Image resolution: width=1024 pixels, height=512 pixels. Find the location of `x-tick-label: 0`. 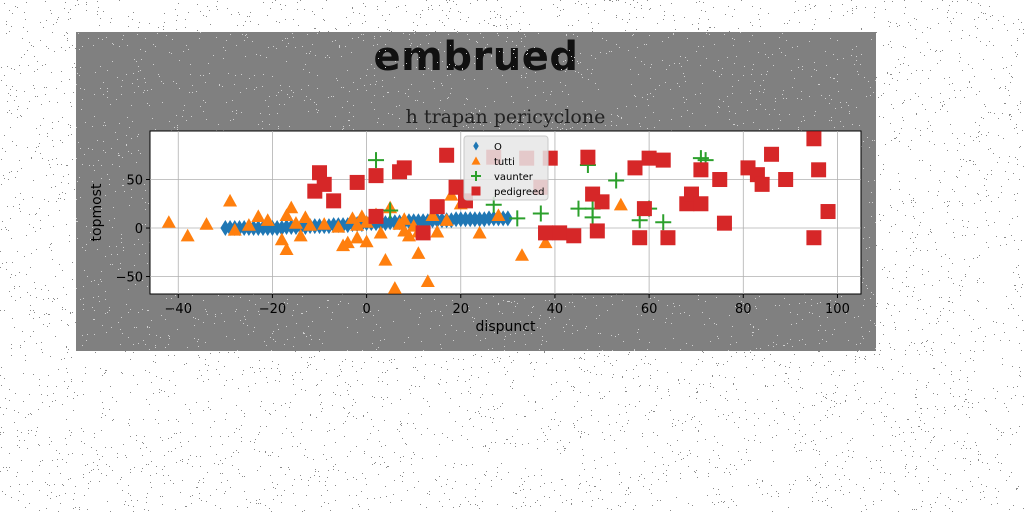

x-tick-label: 0 is located at coordinates (366, 309).